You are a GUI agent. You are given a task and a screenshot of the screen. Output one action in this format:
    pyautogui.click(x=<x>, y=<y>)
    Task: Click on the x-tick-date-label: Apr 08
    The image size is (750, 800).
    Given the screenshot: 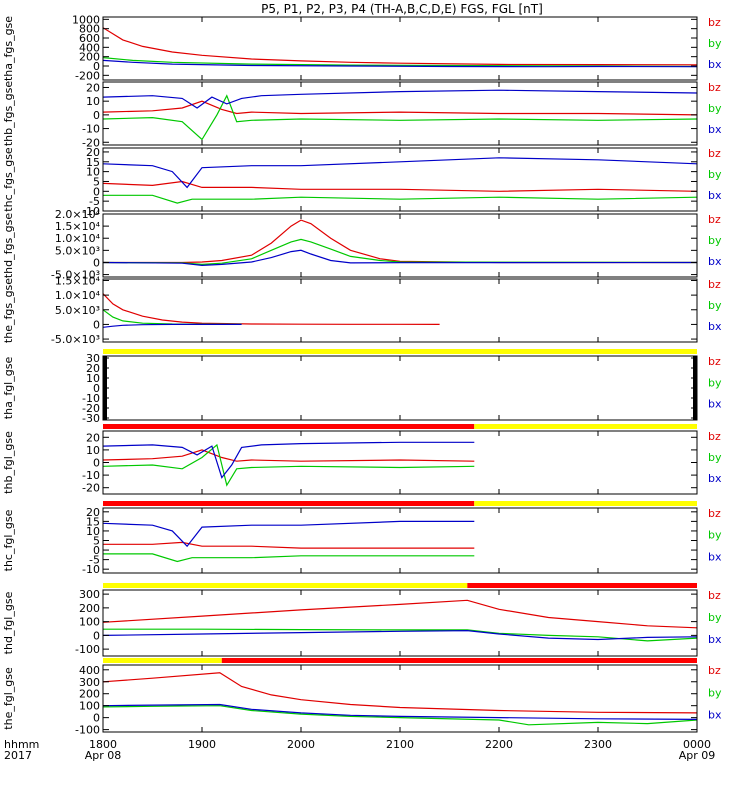 What is the action you would take?
    pyautogui.click(x=103, y=755)
    